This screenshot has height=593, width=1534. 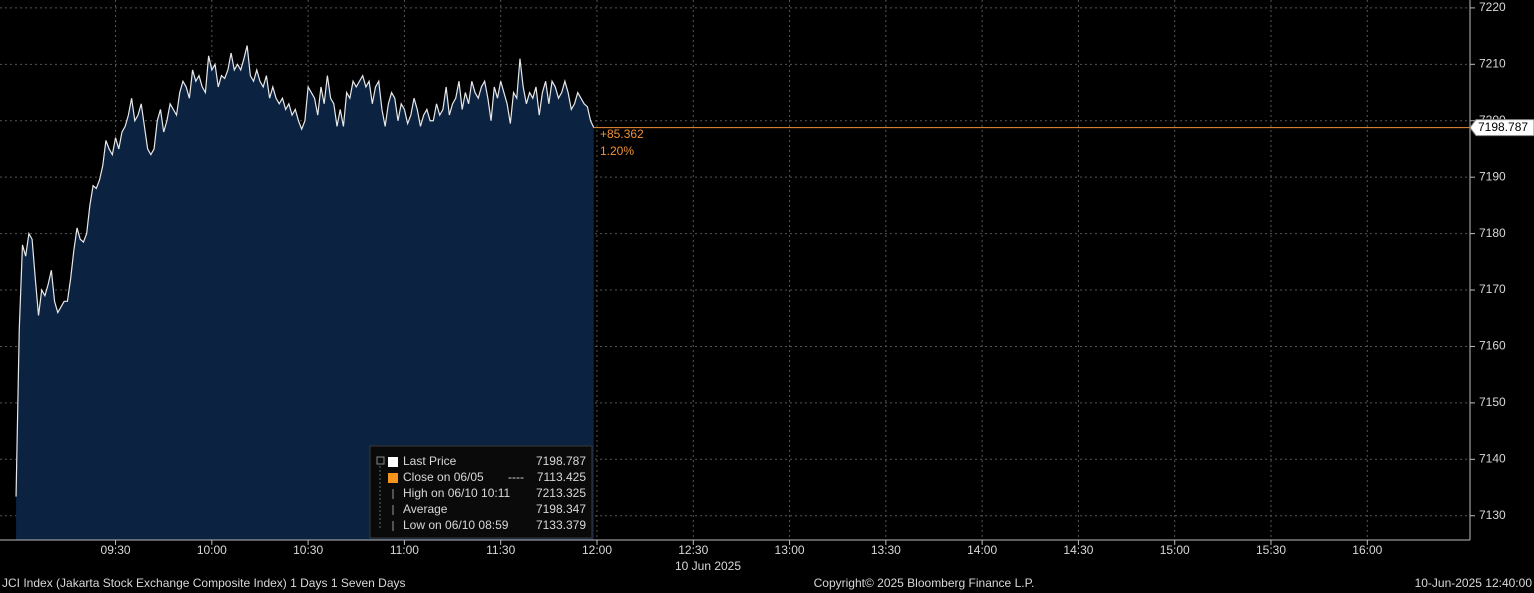 I want to click on change-percent-annotation: 1.20%, so click(x=617, y=151).